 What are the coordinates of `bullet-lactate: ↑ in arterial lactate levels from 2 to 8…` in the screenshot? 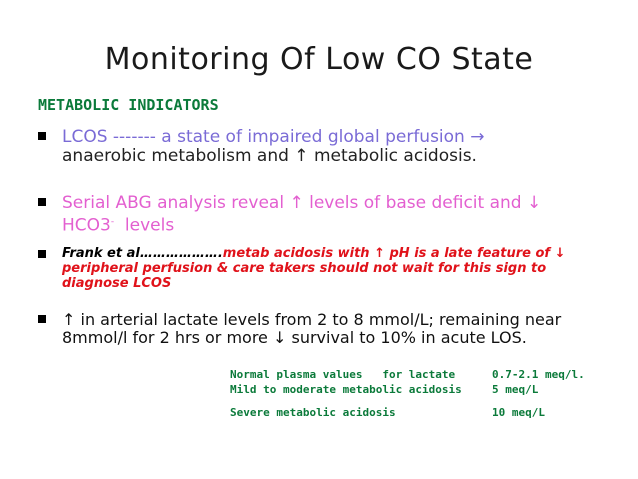 It's located at (318, 329).